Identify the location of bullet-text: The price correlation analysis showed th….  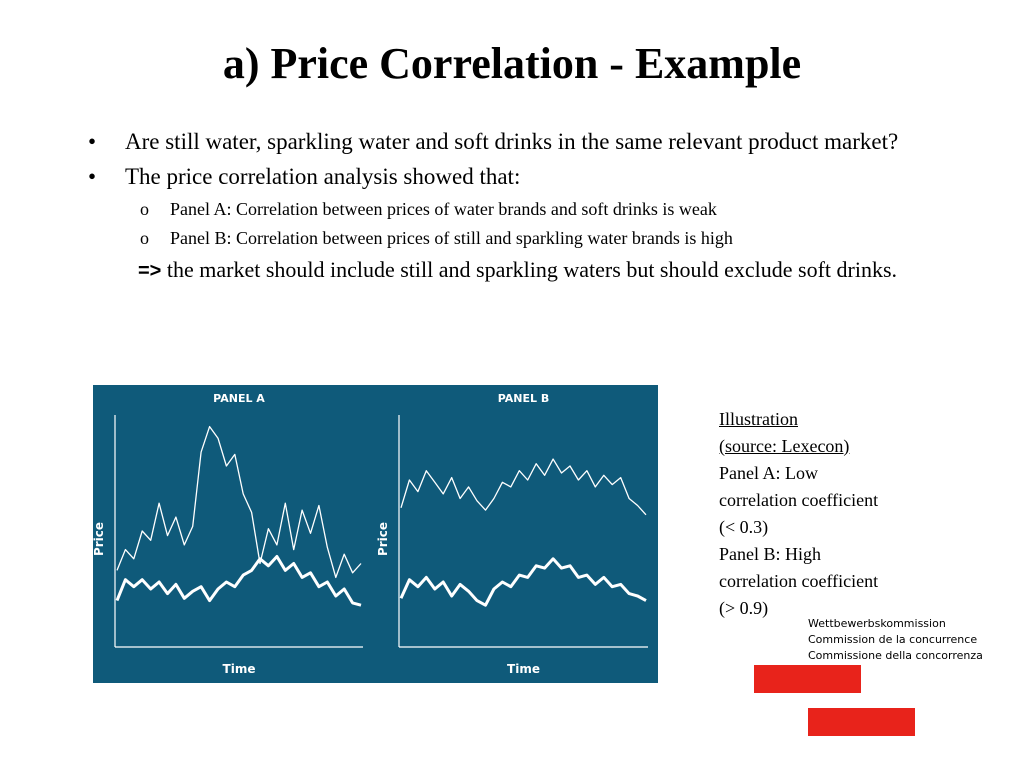
(323, 176).